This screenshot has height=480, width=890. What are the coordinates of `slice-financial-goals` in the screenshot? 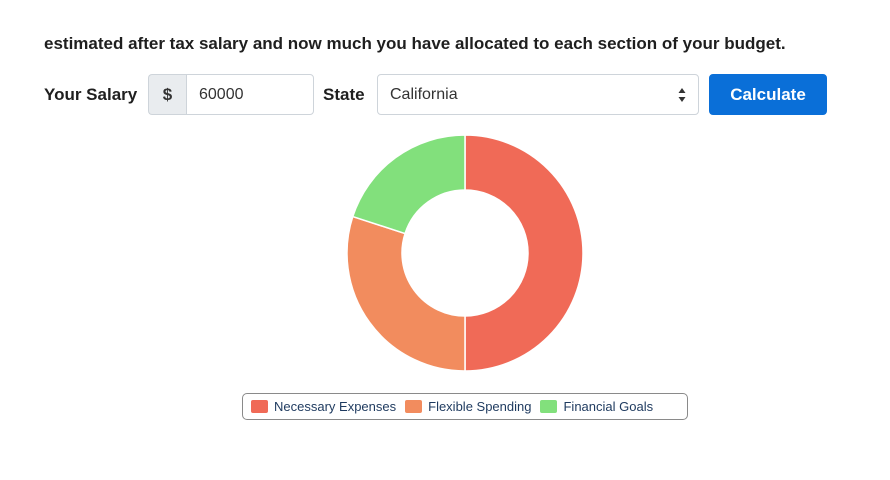 It's located at (408, 184).